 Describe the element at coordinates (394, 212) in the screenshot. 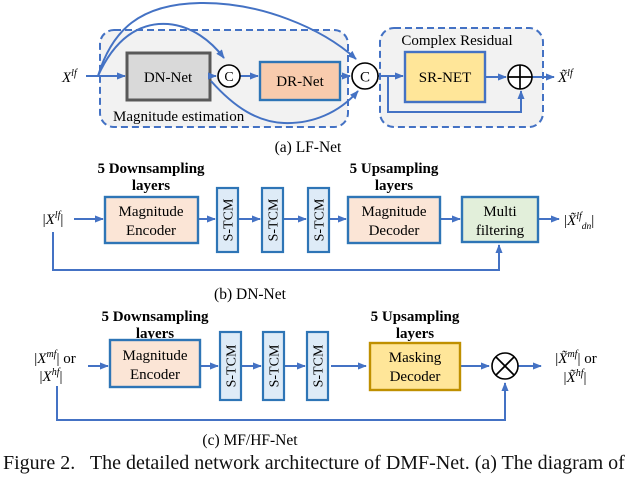

I see `magnitude-decoder-label-line1: Magnitude` at that location.